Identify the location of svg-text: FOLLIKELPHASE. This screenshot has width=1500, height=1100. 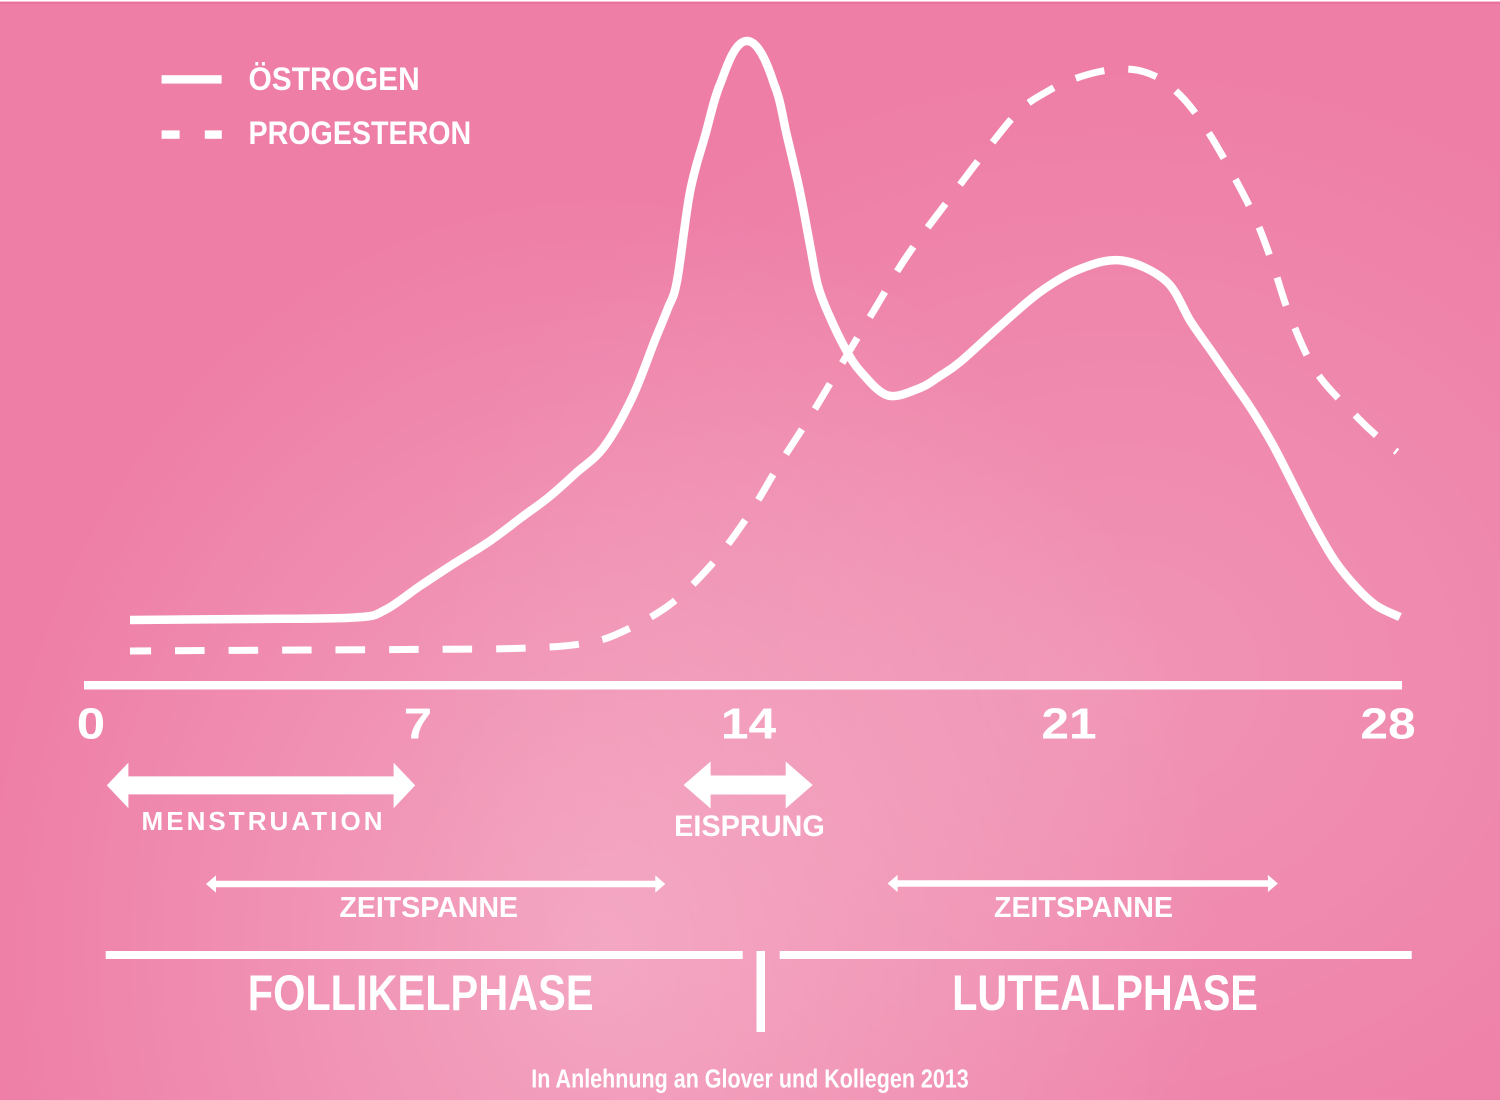
(421, 992).